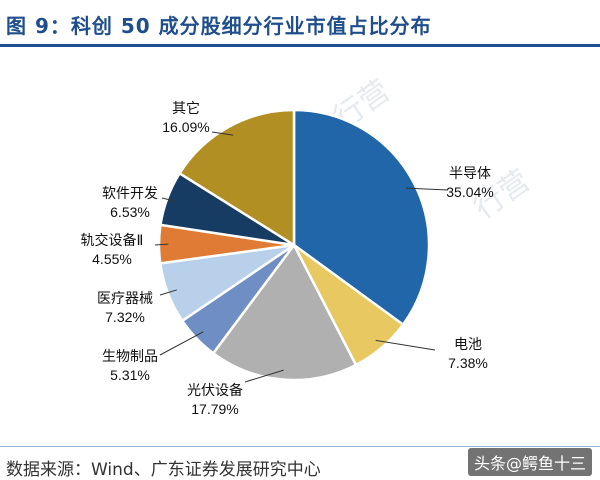 The image size is (600, 480). Describe the element at coordinates (470, 174) in the screenshot. I see `slice-label: 半导体` at that location.